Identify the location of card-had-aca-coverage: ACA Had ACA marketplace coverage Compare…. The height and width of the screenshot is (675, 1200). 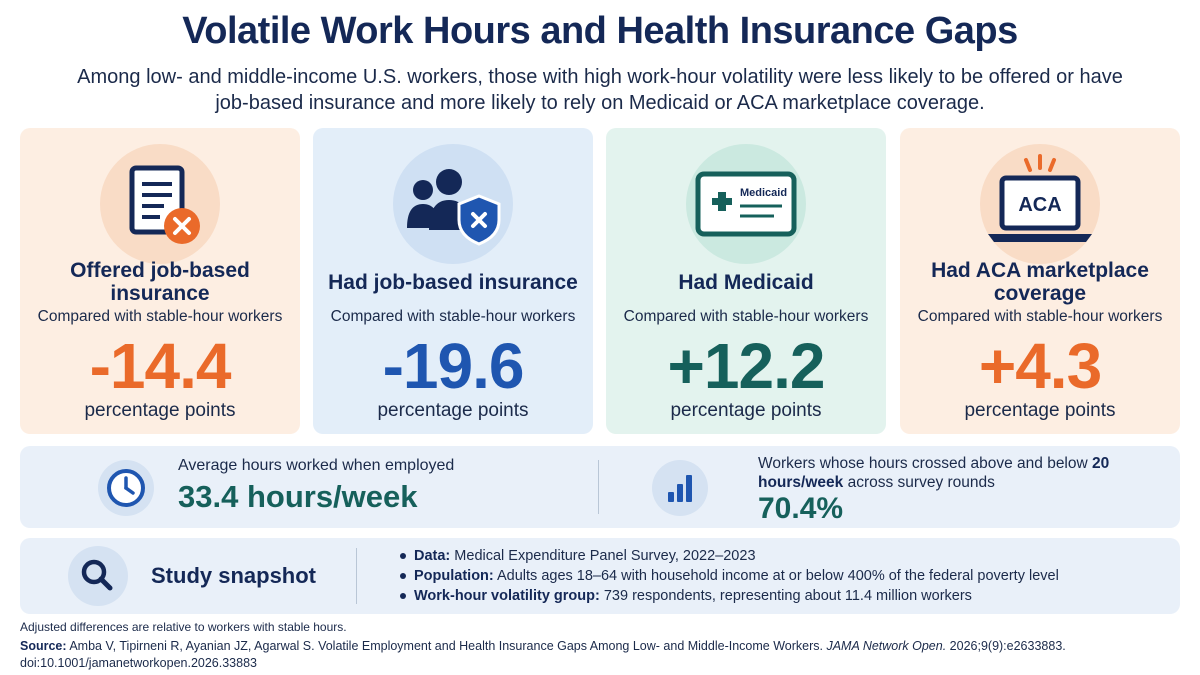
(1040, 281).